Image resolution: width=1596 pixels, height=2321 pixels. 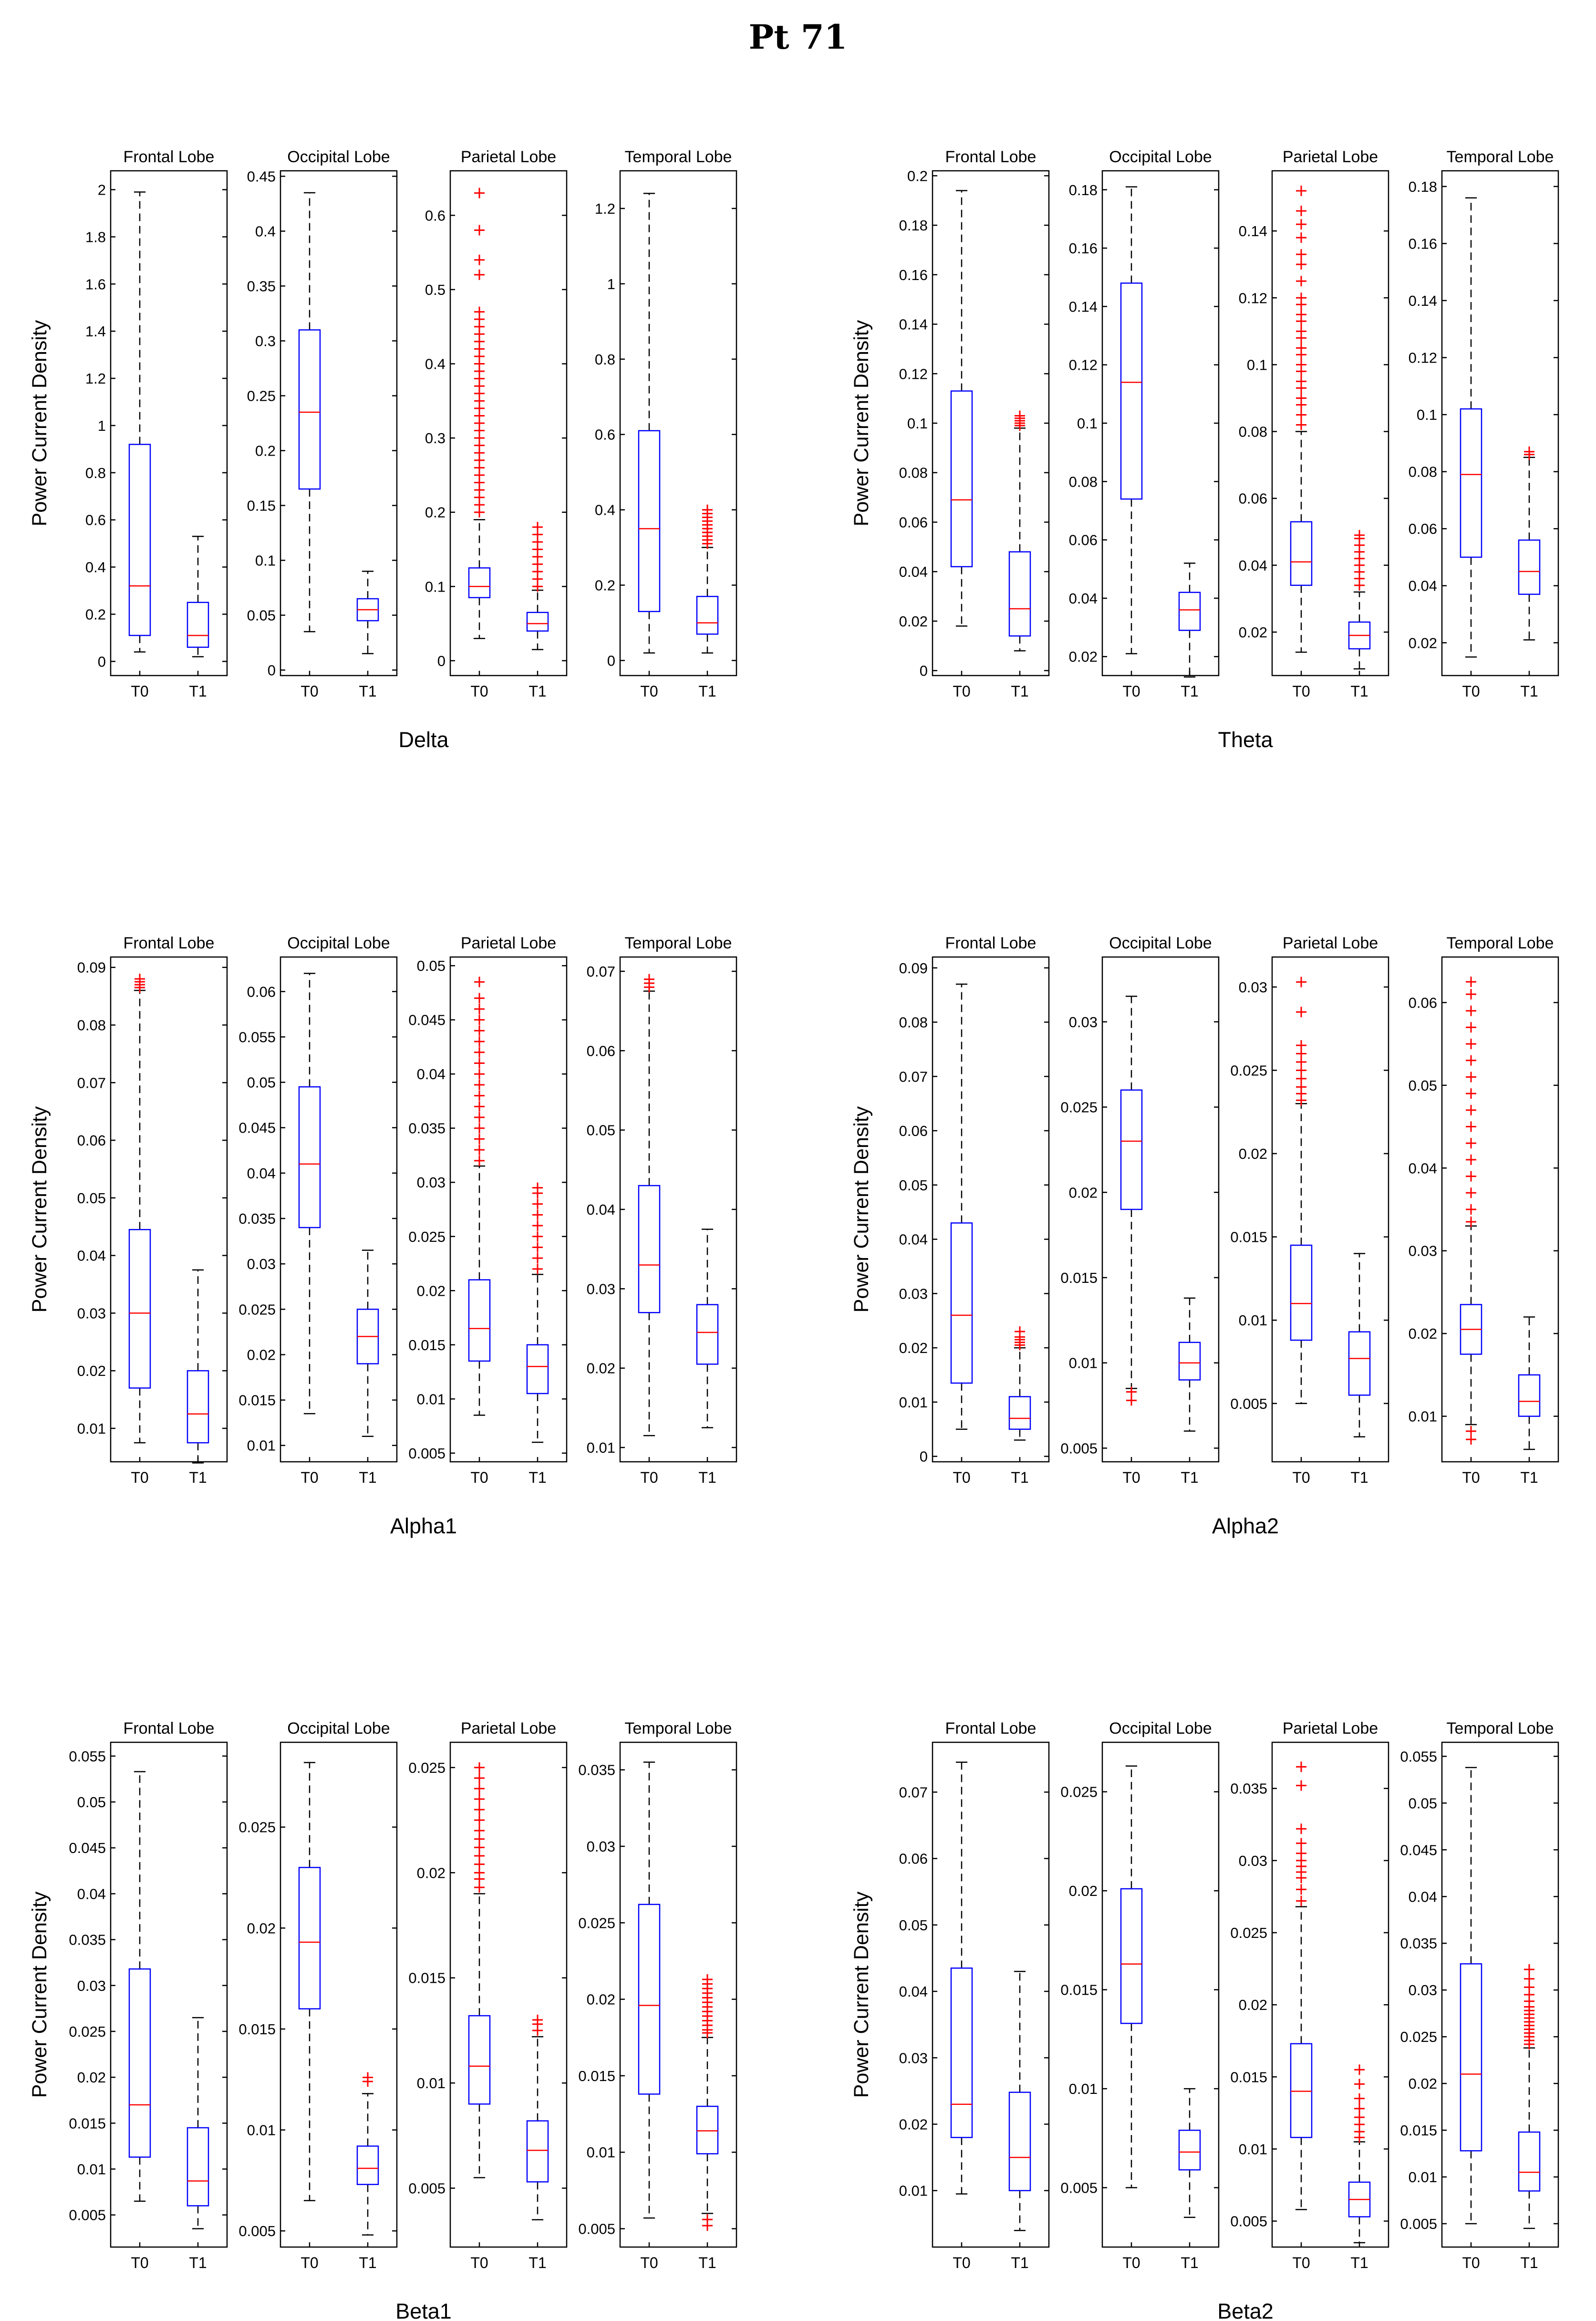 I want to click on band-label-alpha1: Alpha1, so click(x=424, y=1526).